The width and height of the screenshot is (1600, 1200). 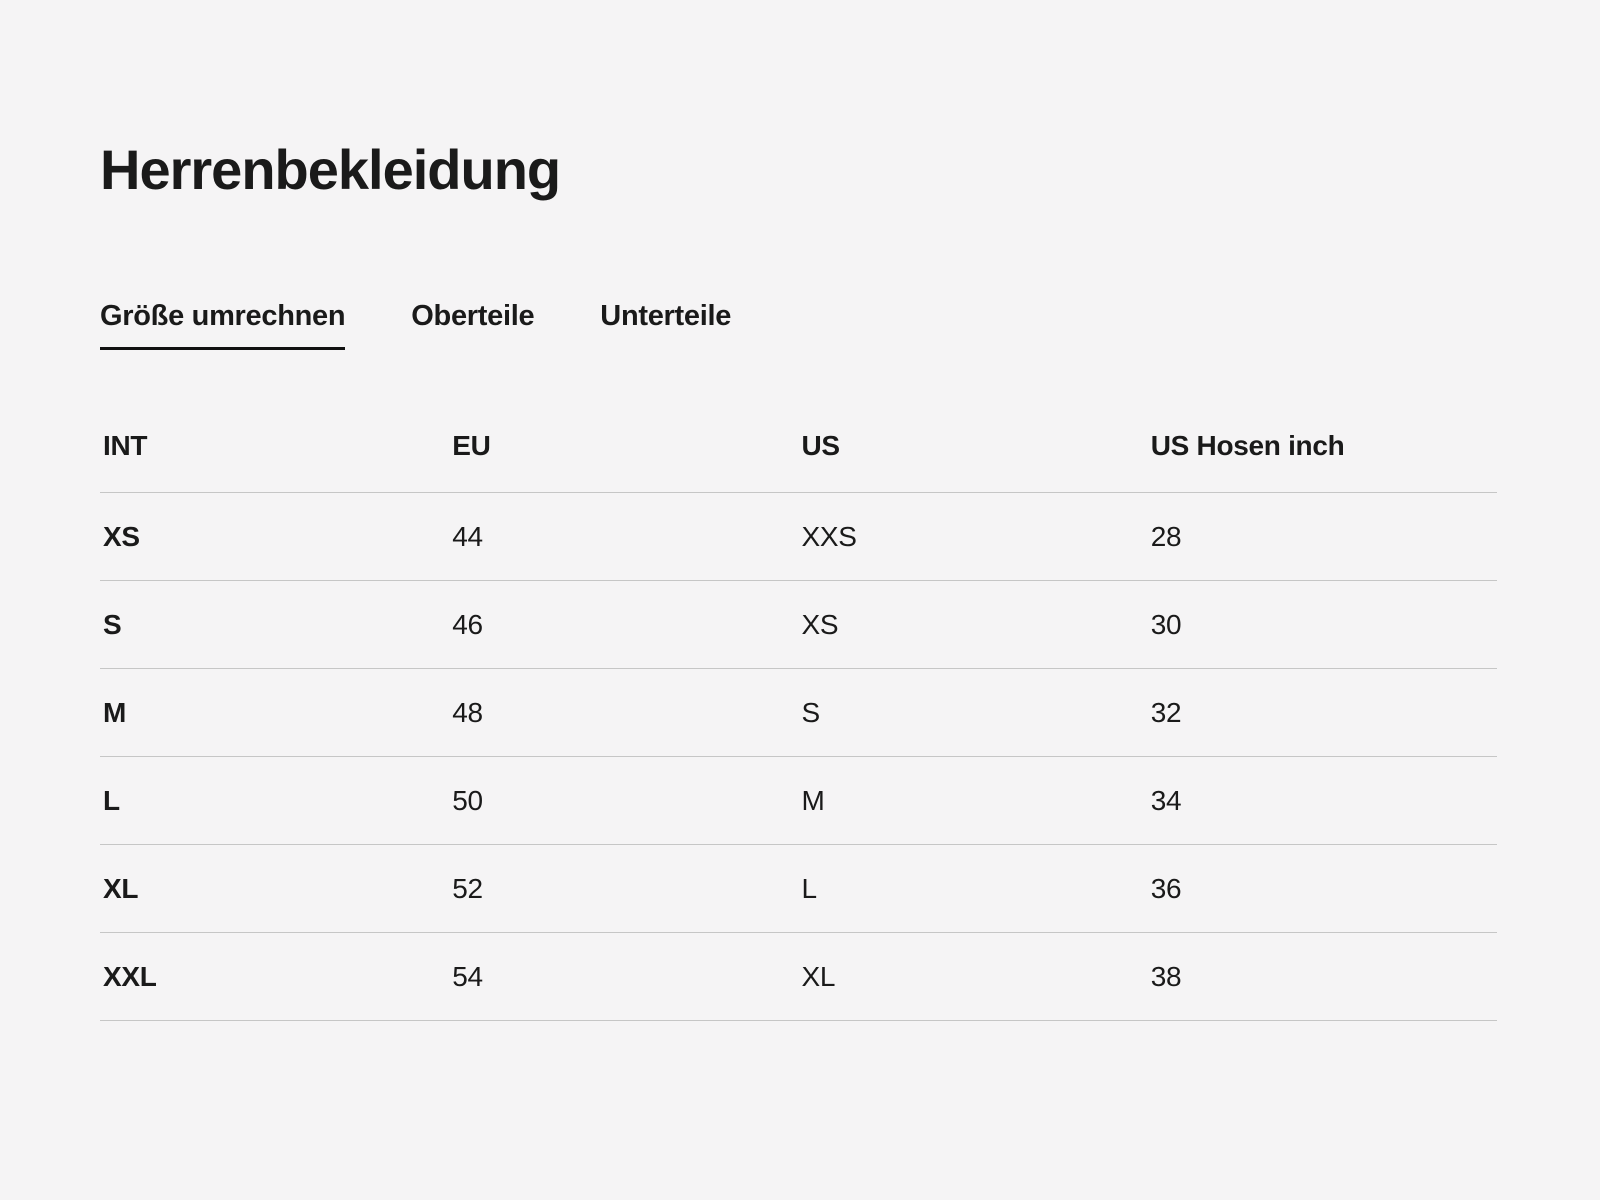 I want to click on table-cell-us_hosen_inch: 34, so click(x=1322, y=801).